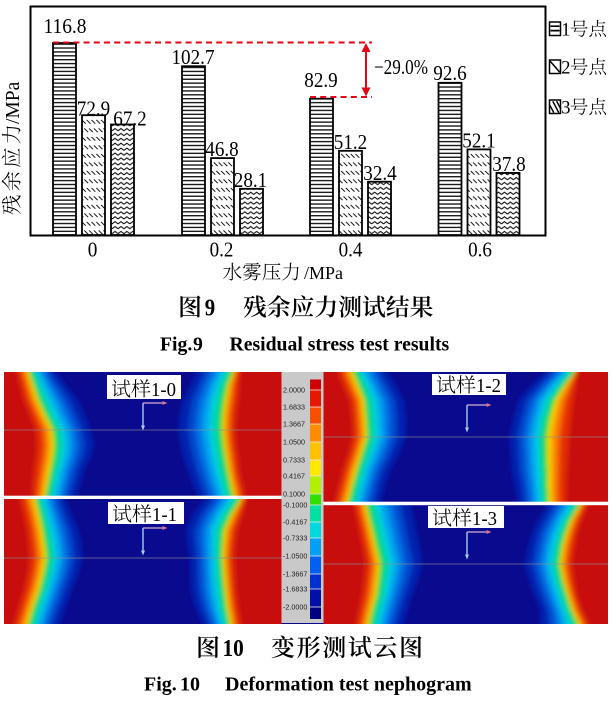 The width and height of the screenshot is (613, 701). What do you see at coordinates (401, 67) in the screenshot?
I see `svg-text: −29.0%` at bounding box center [401, 67].